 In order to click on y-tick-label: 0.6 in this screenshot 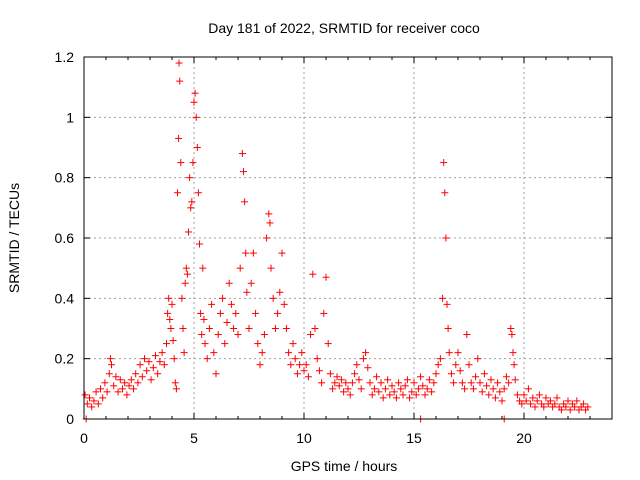, I will do `click(65, 238)`.